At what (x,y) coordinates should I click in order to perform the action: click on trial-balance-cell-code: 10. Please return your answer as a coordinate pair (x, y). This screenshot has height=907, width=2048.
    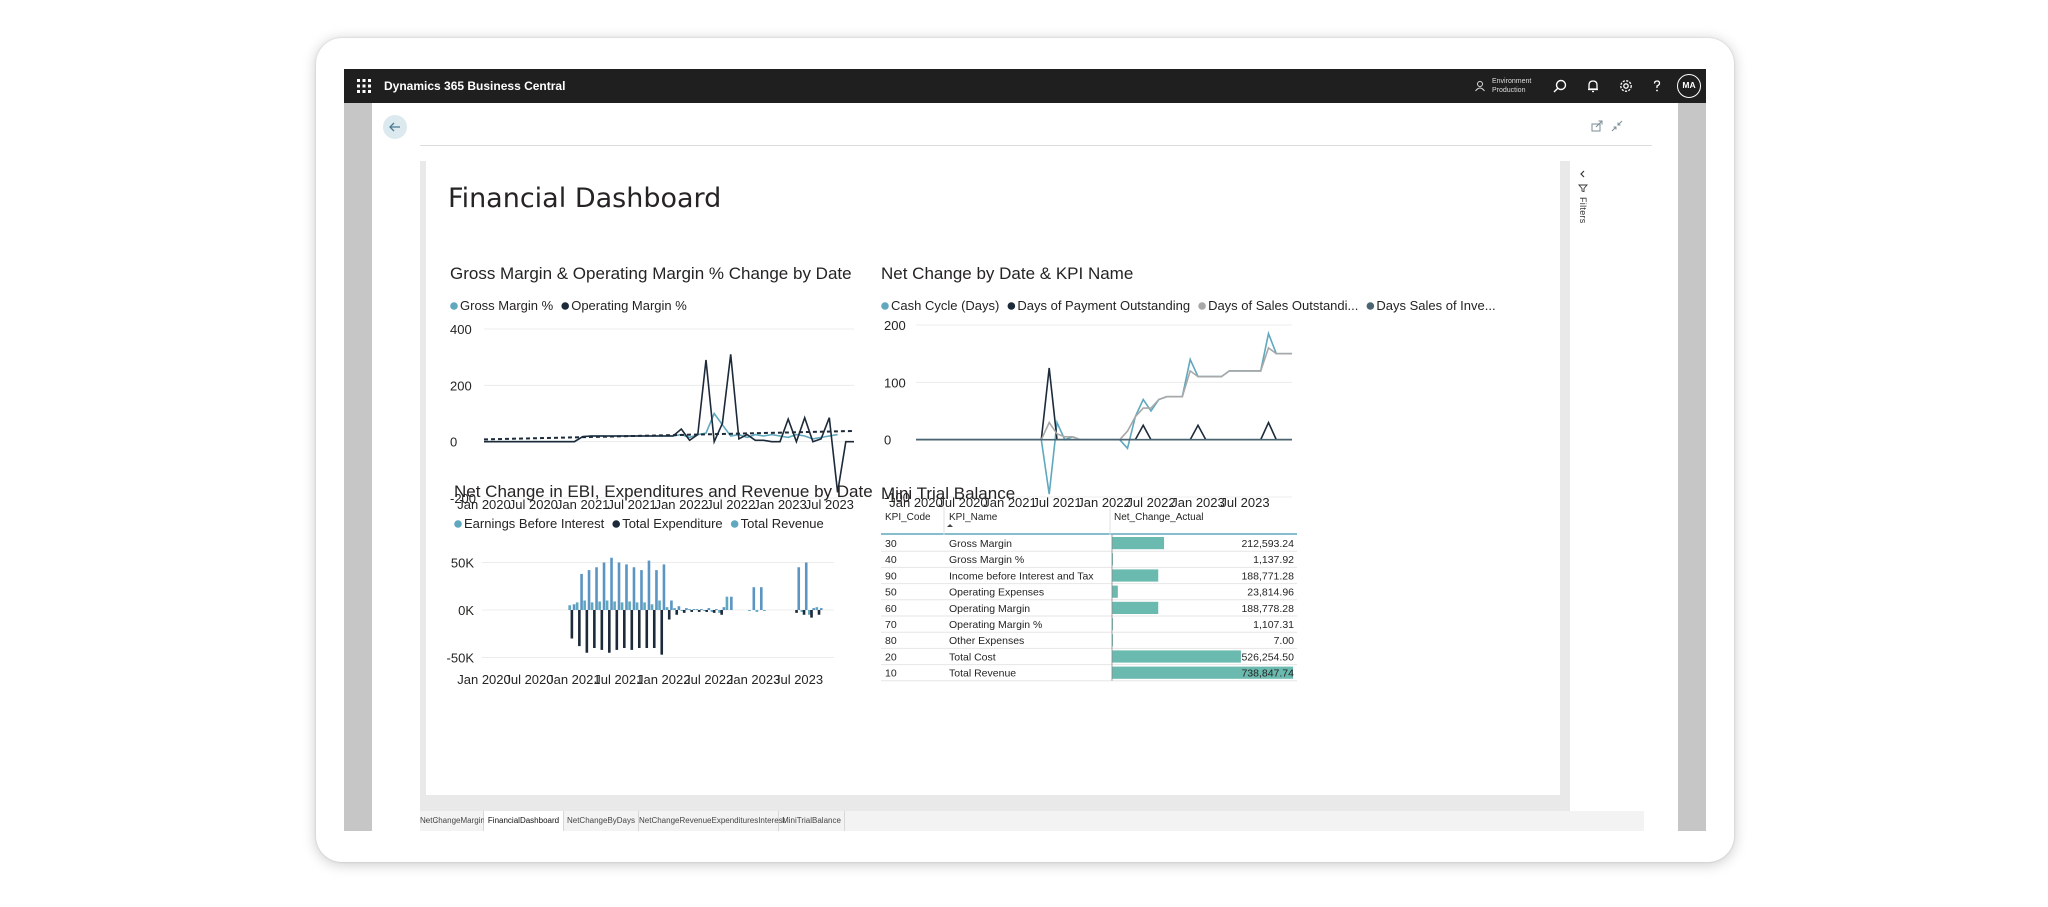
    Looking at the image, I should click on (891, 674).